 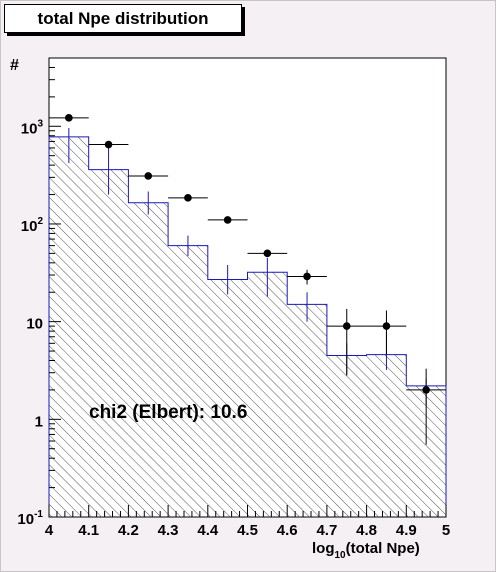 What do you see at coordinates (34, 324) in the screenshot?
I see `y-tick-label: 10` at bounding box center [34, 324].